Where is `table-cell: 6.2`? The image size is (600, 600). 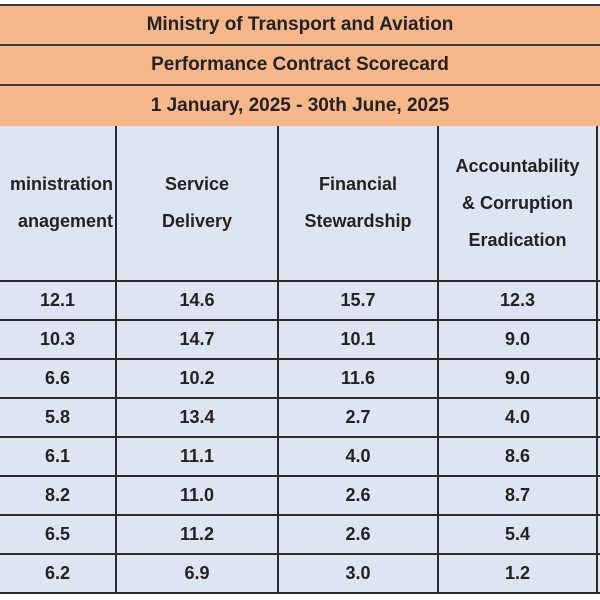
table-cell: 6.2 is located at coordinates (58, 573).